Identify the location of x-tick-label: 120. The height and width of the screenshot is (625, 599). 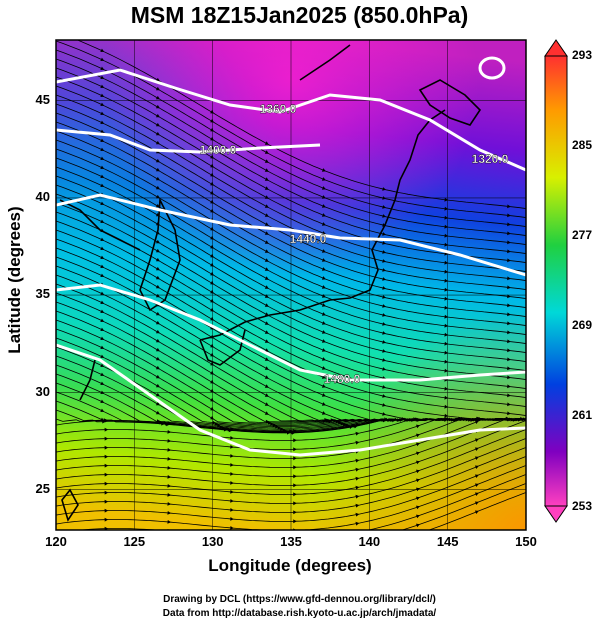
(56, 541).